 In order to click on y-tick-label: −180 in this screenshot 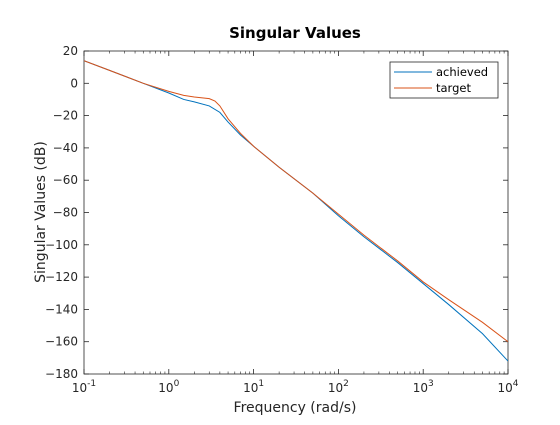, I will do `click(61, 374)`.